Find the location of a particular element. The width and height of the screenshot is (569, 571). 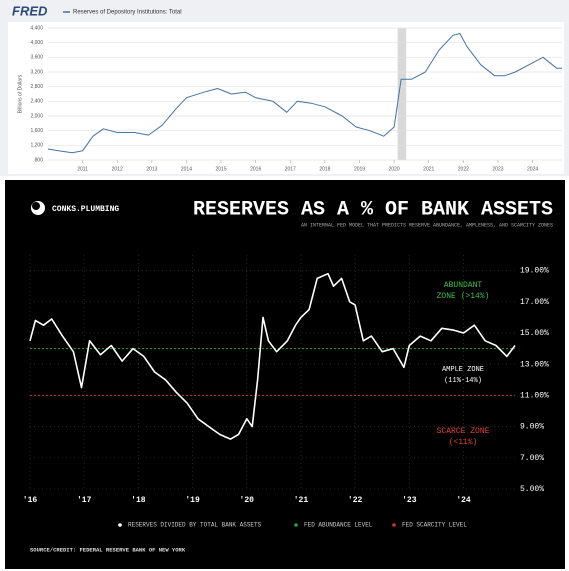

x-tick-label: 2021 is located at coordinates (428, 169).